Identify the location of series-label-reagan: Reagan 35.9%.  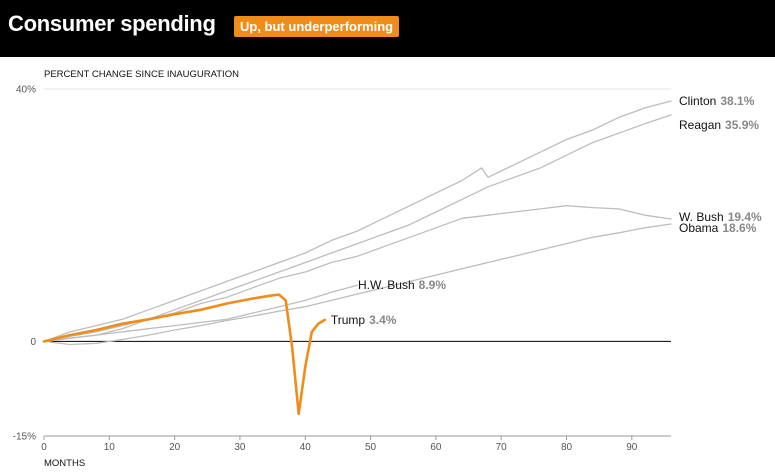
(719, 125).